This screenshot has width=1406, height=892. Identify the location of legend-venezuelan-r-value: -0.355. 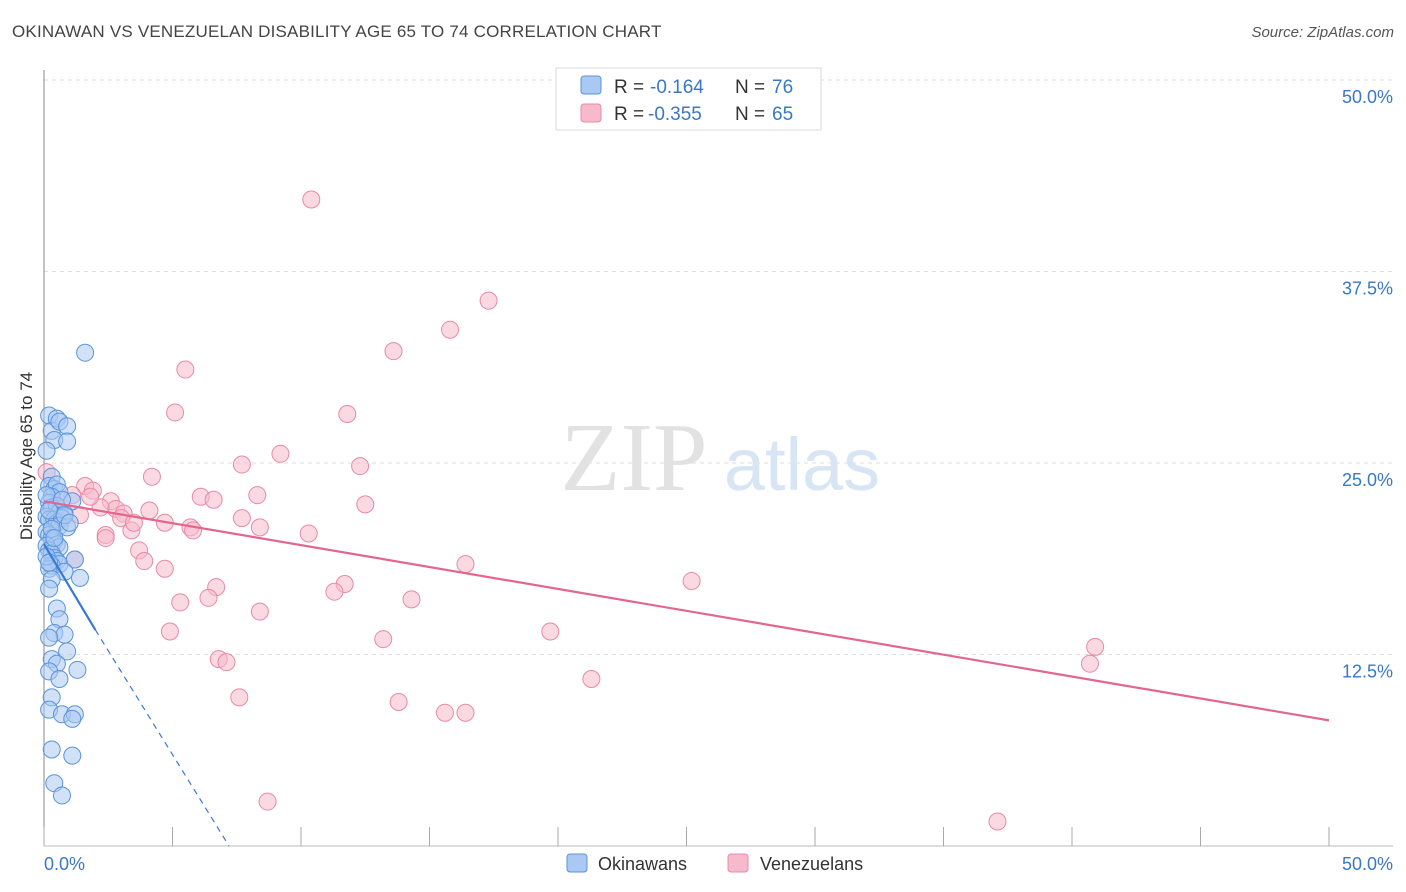
(675, 114).